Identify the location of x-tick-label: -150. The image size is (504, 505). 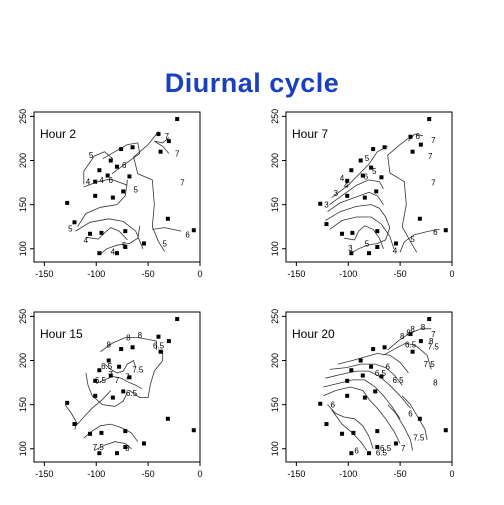
(44, 474).